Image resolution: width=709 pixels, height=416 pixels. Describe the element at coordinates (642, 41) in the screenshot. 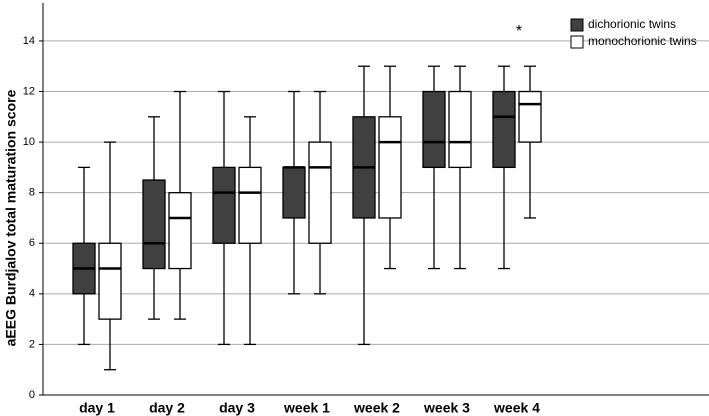

I see `legend-label: monochorionic twins` at that location.